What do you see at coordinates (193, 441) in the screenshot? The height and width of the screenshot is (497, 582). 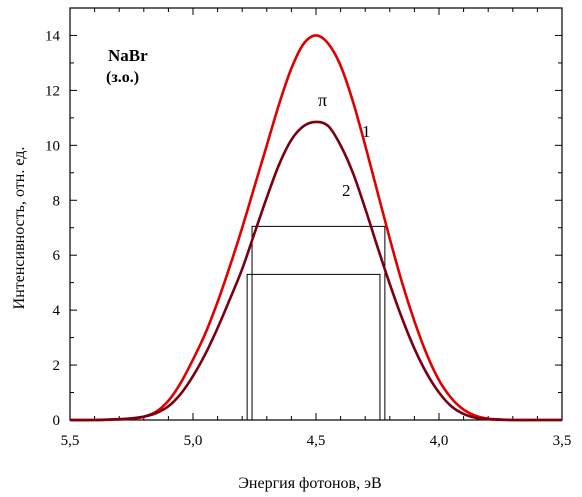 I see `x-tick-label: 5,0` at bounding box center [193, 441].